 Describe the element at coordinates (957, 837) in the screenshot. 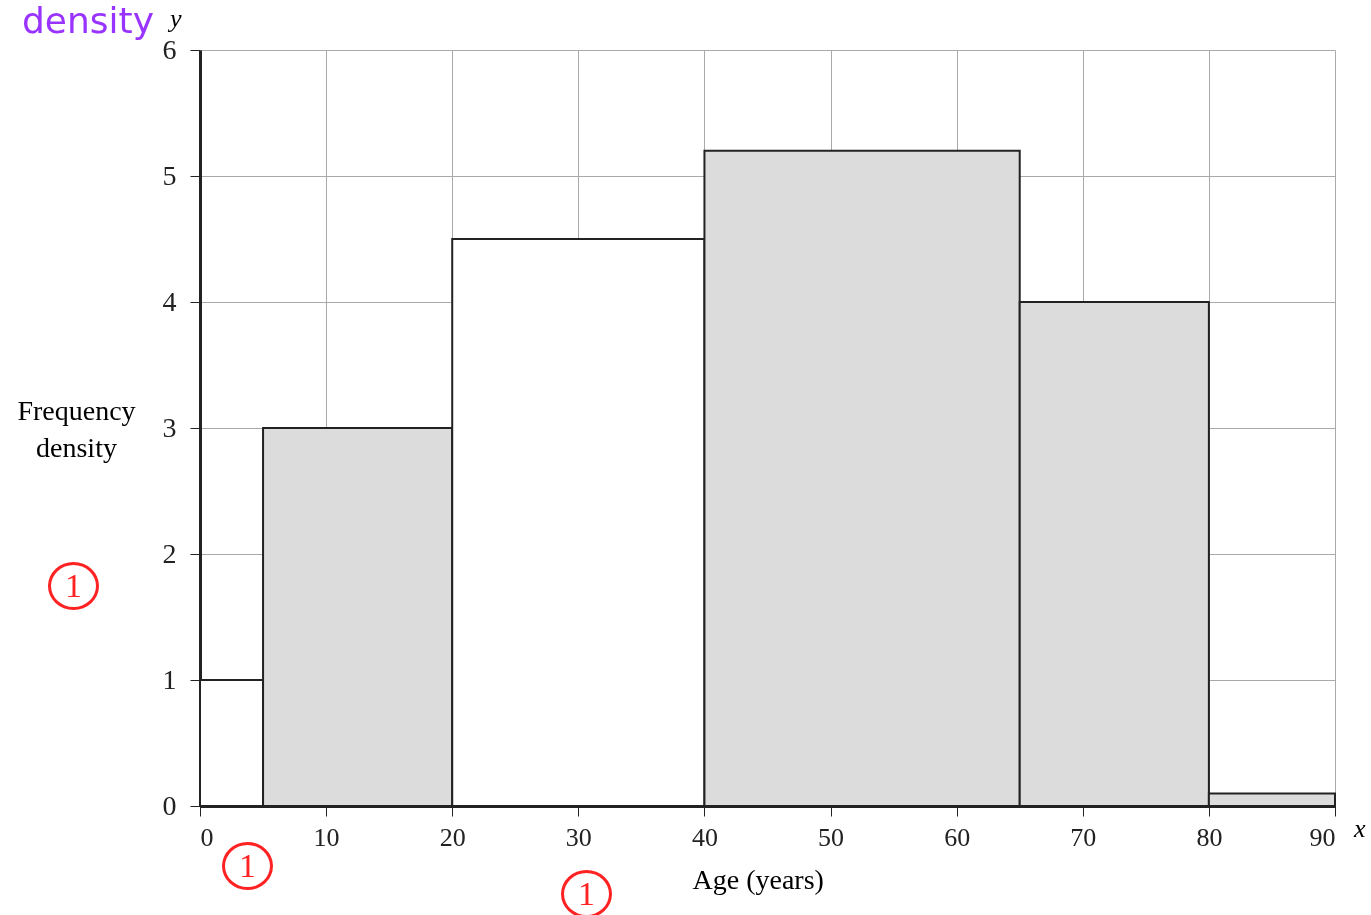

I see `x-tick-label: 60` at that location.